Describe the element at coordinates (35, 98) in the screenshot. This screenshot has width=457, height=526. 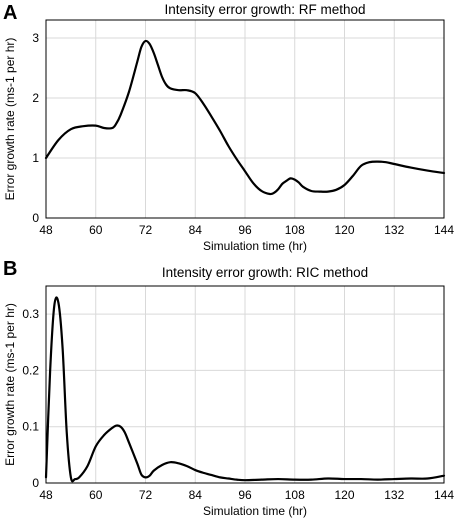
I see `y-tick-label: 2` at that location.